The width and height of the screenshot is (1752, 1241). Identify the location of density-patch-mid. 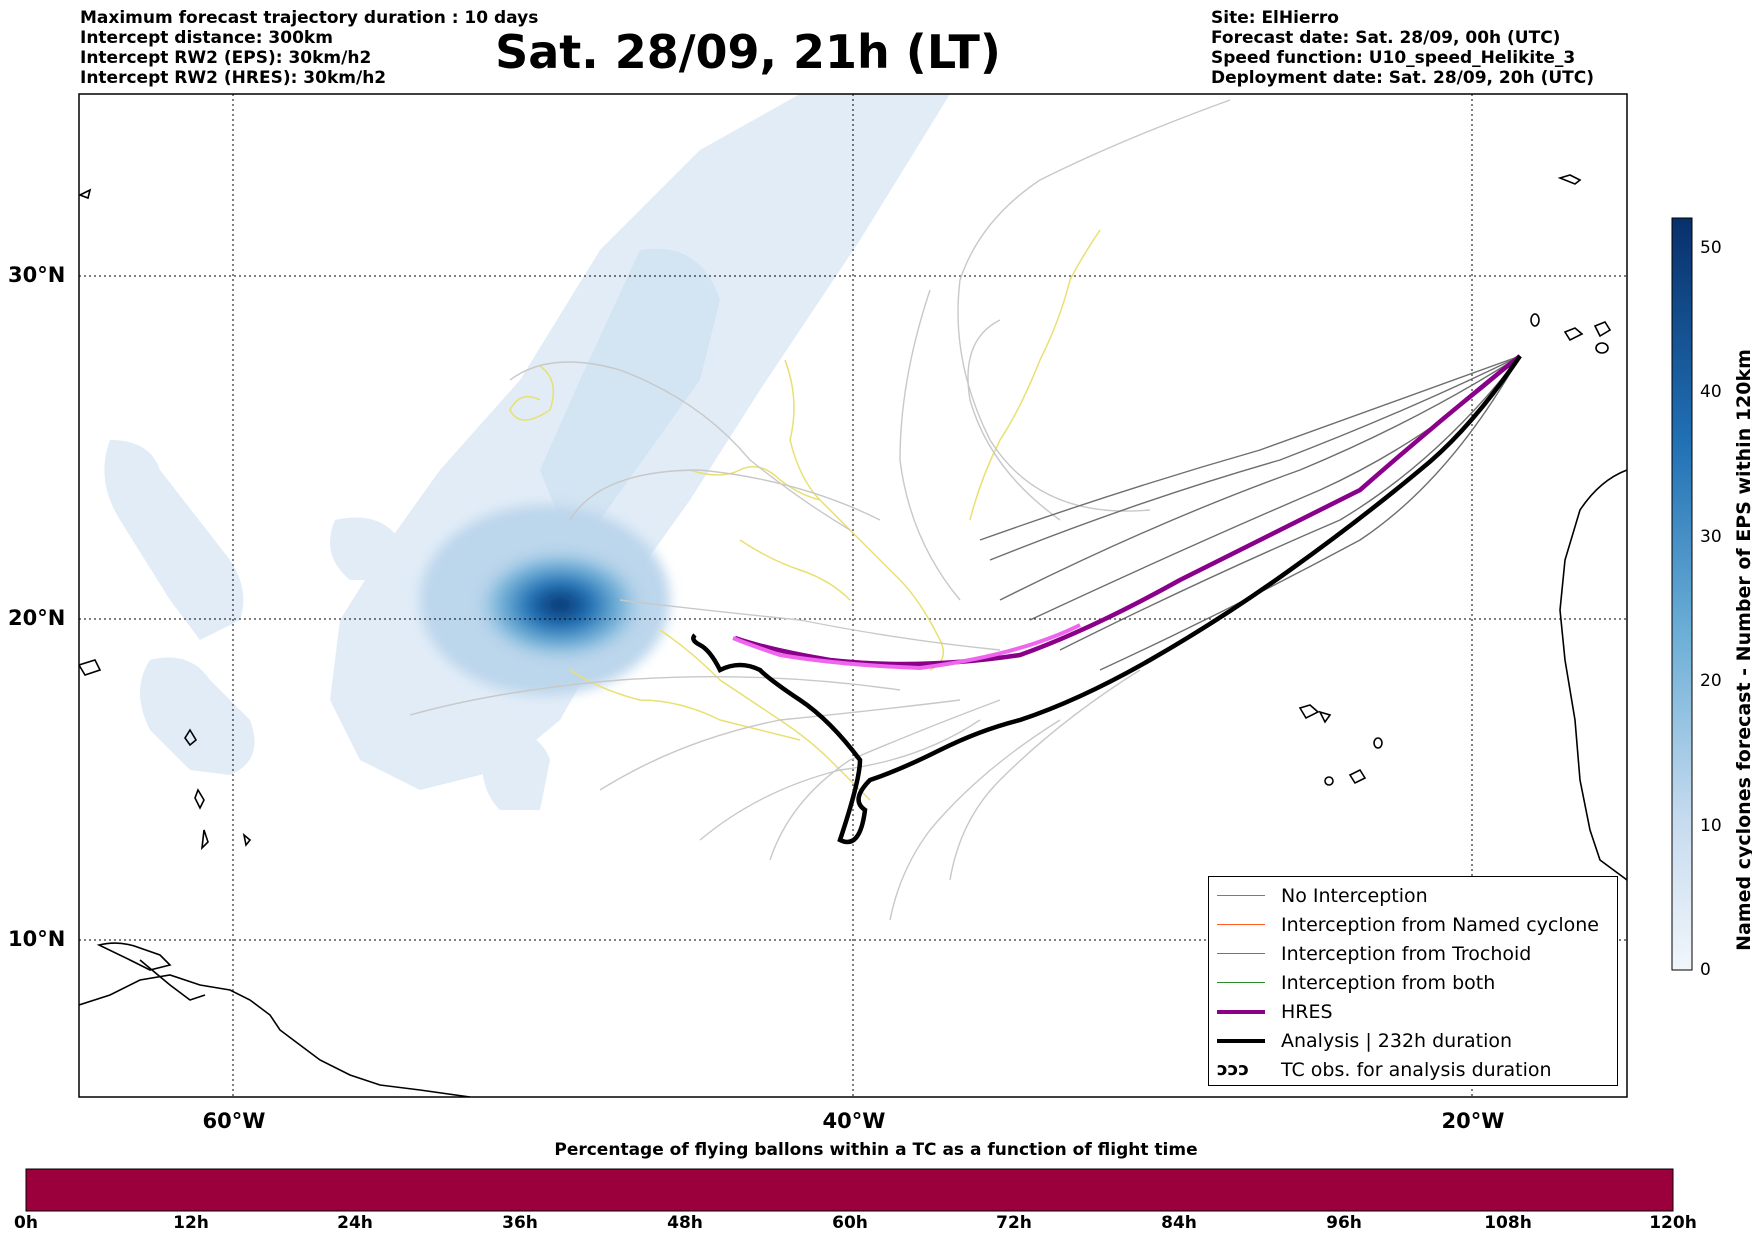
(365, 548).